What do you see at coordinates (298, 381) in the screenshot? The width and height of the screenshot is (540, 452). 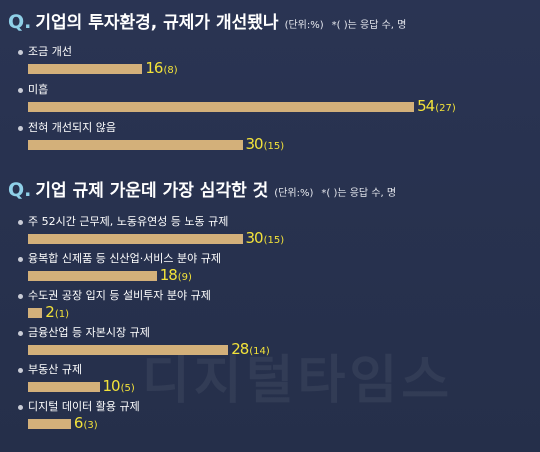 I see `watermark: 디지털타임스` at bounding box center [298, 381].